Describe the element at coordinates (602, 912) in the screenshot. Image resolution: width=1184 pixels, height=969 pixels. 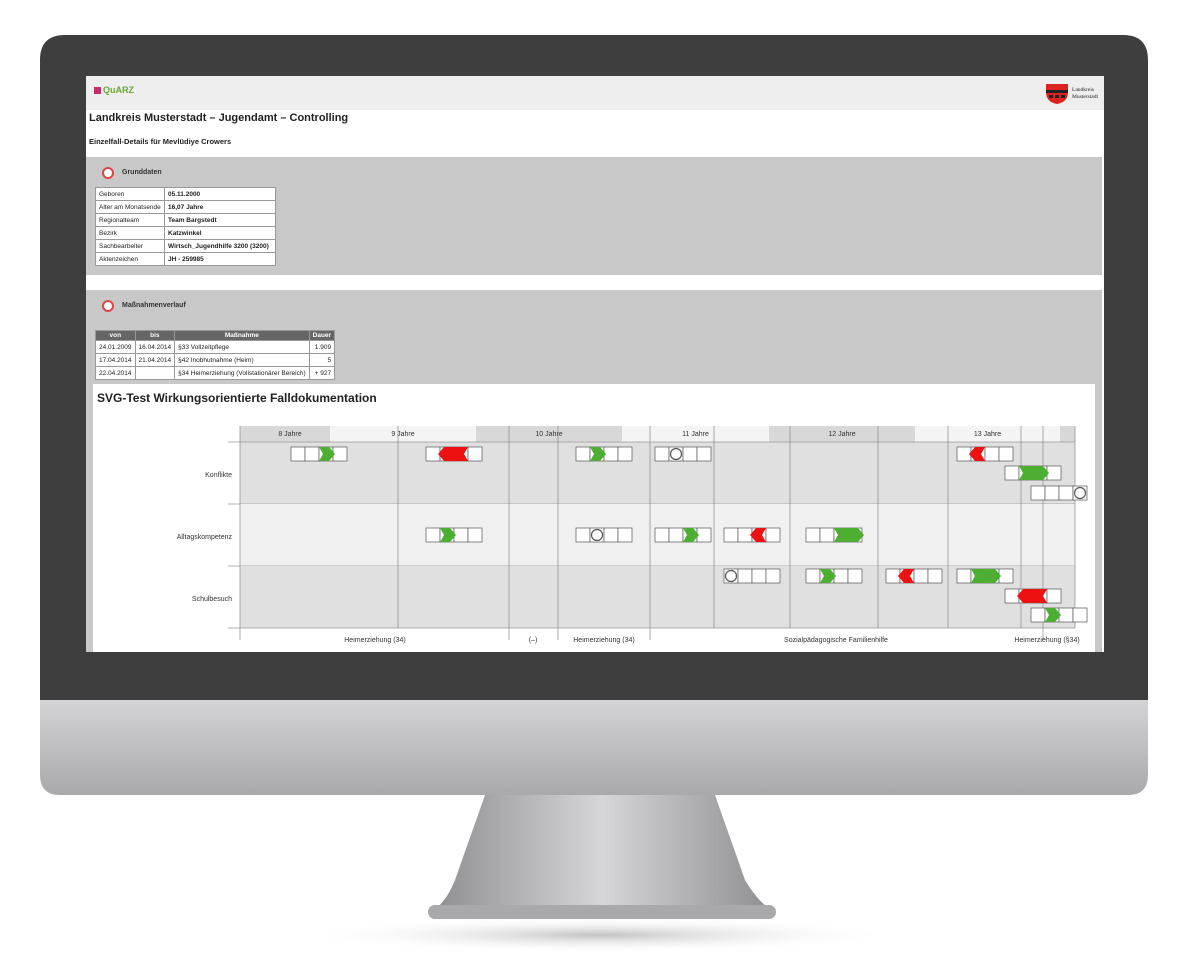
I see `stand-base` at that location.